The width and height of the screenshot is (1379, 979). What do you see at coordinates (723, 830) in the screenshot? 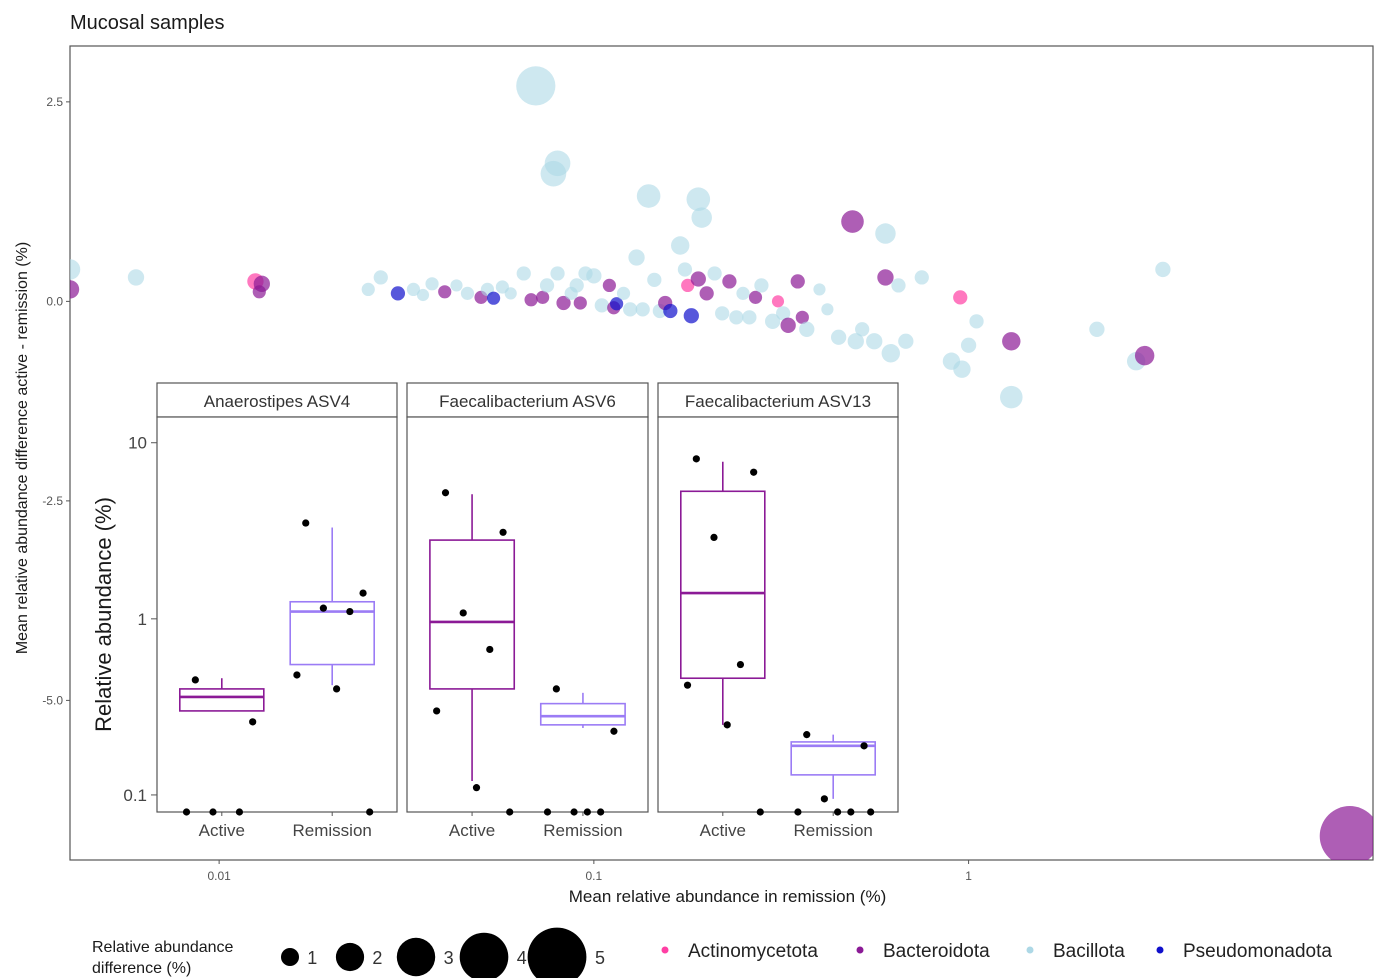
I see `inset-x-tick-label: Active` at bounding box center [723, 830].